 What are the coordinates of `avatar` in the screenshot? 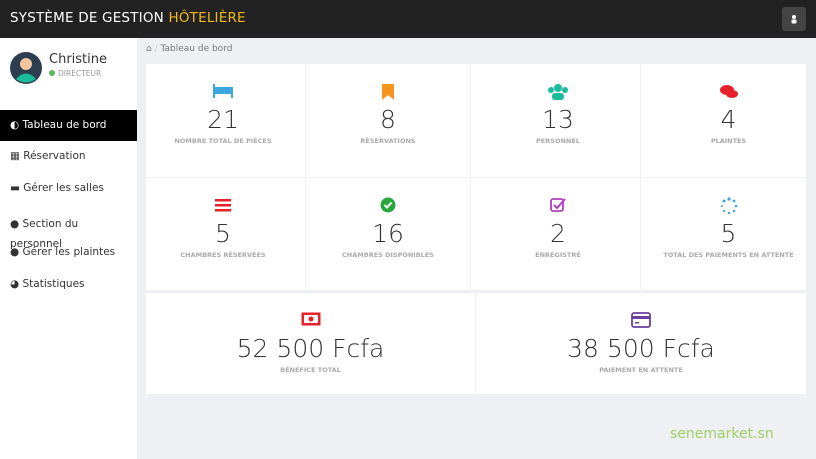 It's located at (26, 68).